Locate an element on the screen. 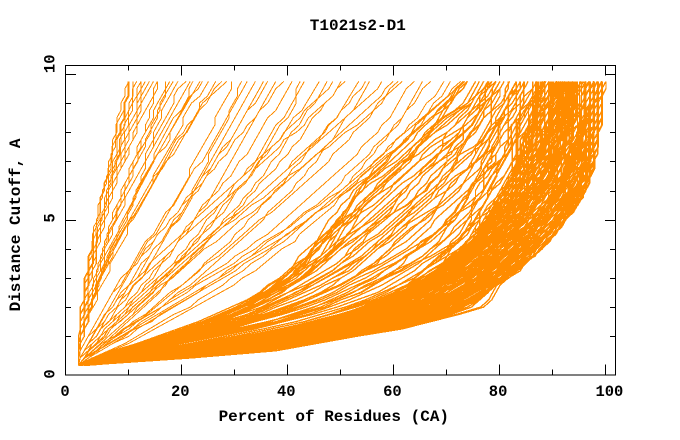 This screenshot has height=440, width=680. svg-text: 80 is located at coordinates (498, 392).